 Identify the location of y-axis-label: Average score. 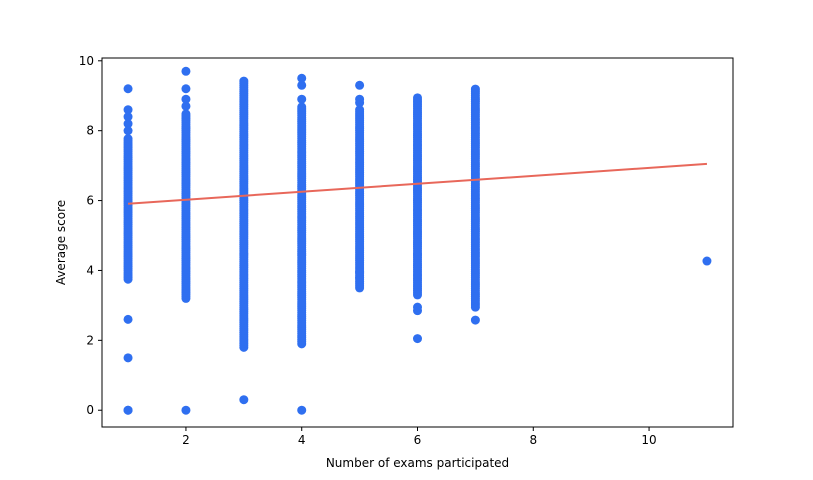
(61, 242).